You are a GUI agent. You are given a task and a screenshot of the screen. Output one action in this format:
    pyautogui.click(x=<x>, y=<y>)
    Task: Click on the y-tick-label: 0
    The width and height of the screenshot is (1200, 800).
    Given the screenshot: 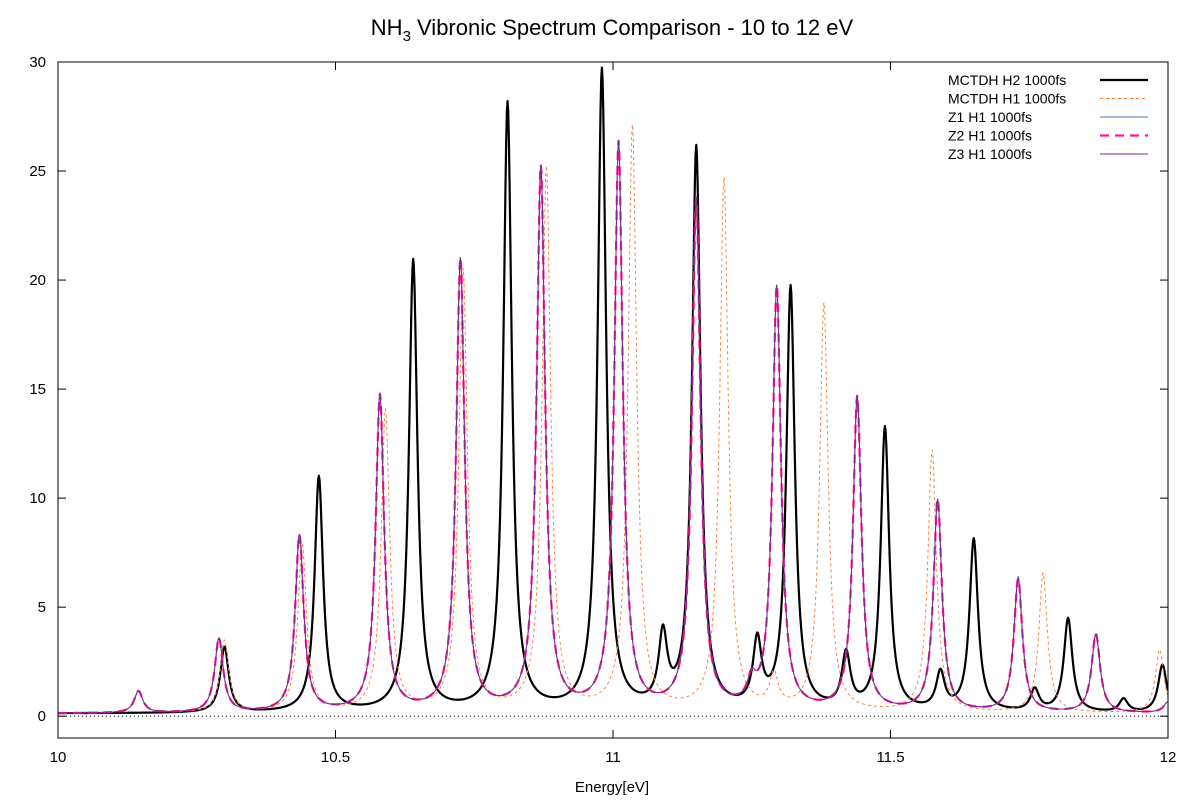 What is the action you would take?
    pyautogui.click(x=42, y=716)
    